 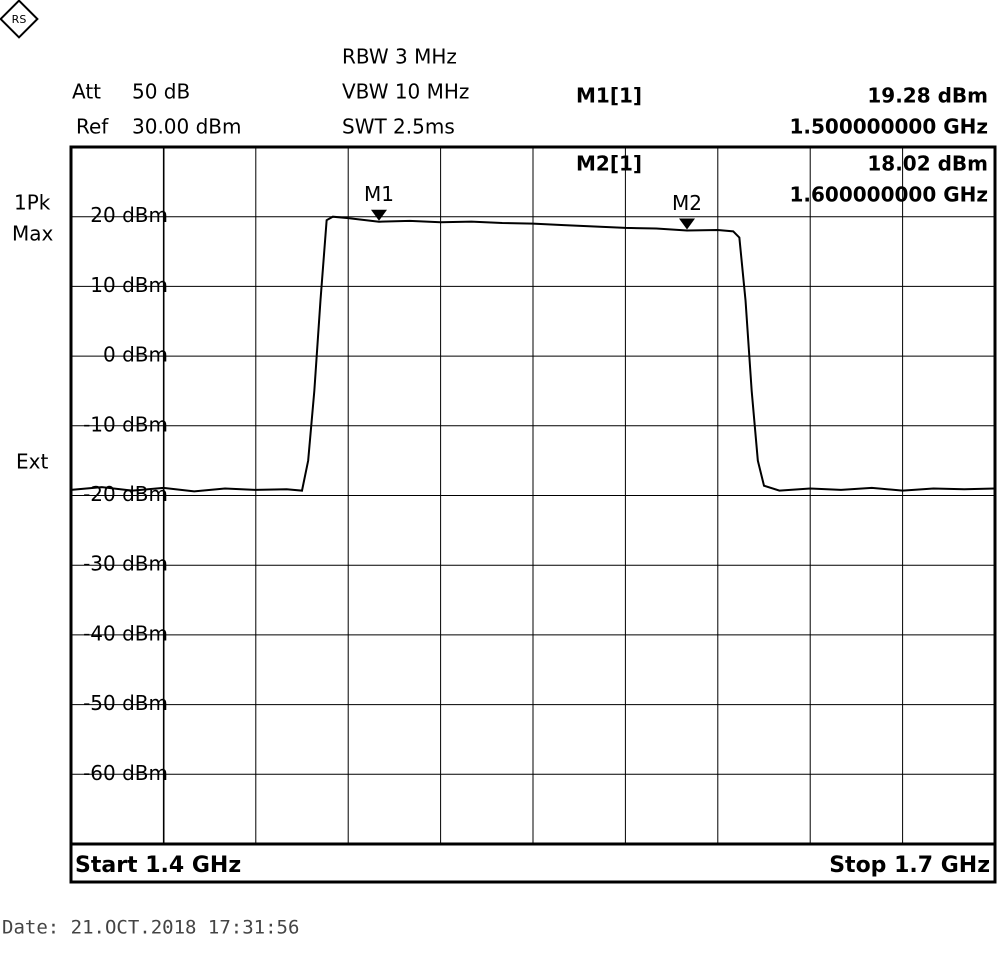 What do you see at coordinates (927, 164) in the screenshot?
I see `marker-level: 18.02 dBm` at bounding box center [927, 164].